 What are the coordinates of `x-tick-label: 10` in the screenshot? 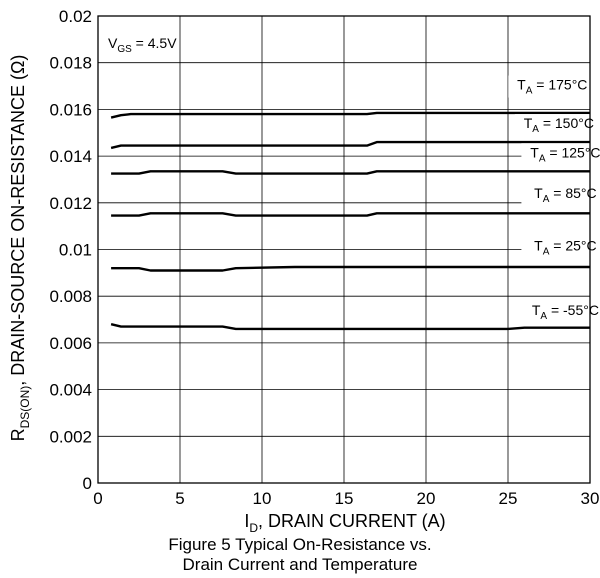 It's located at (262, 498).